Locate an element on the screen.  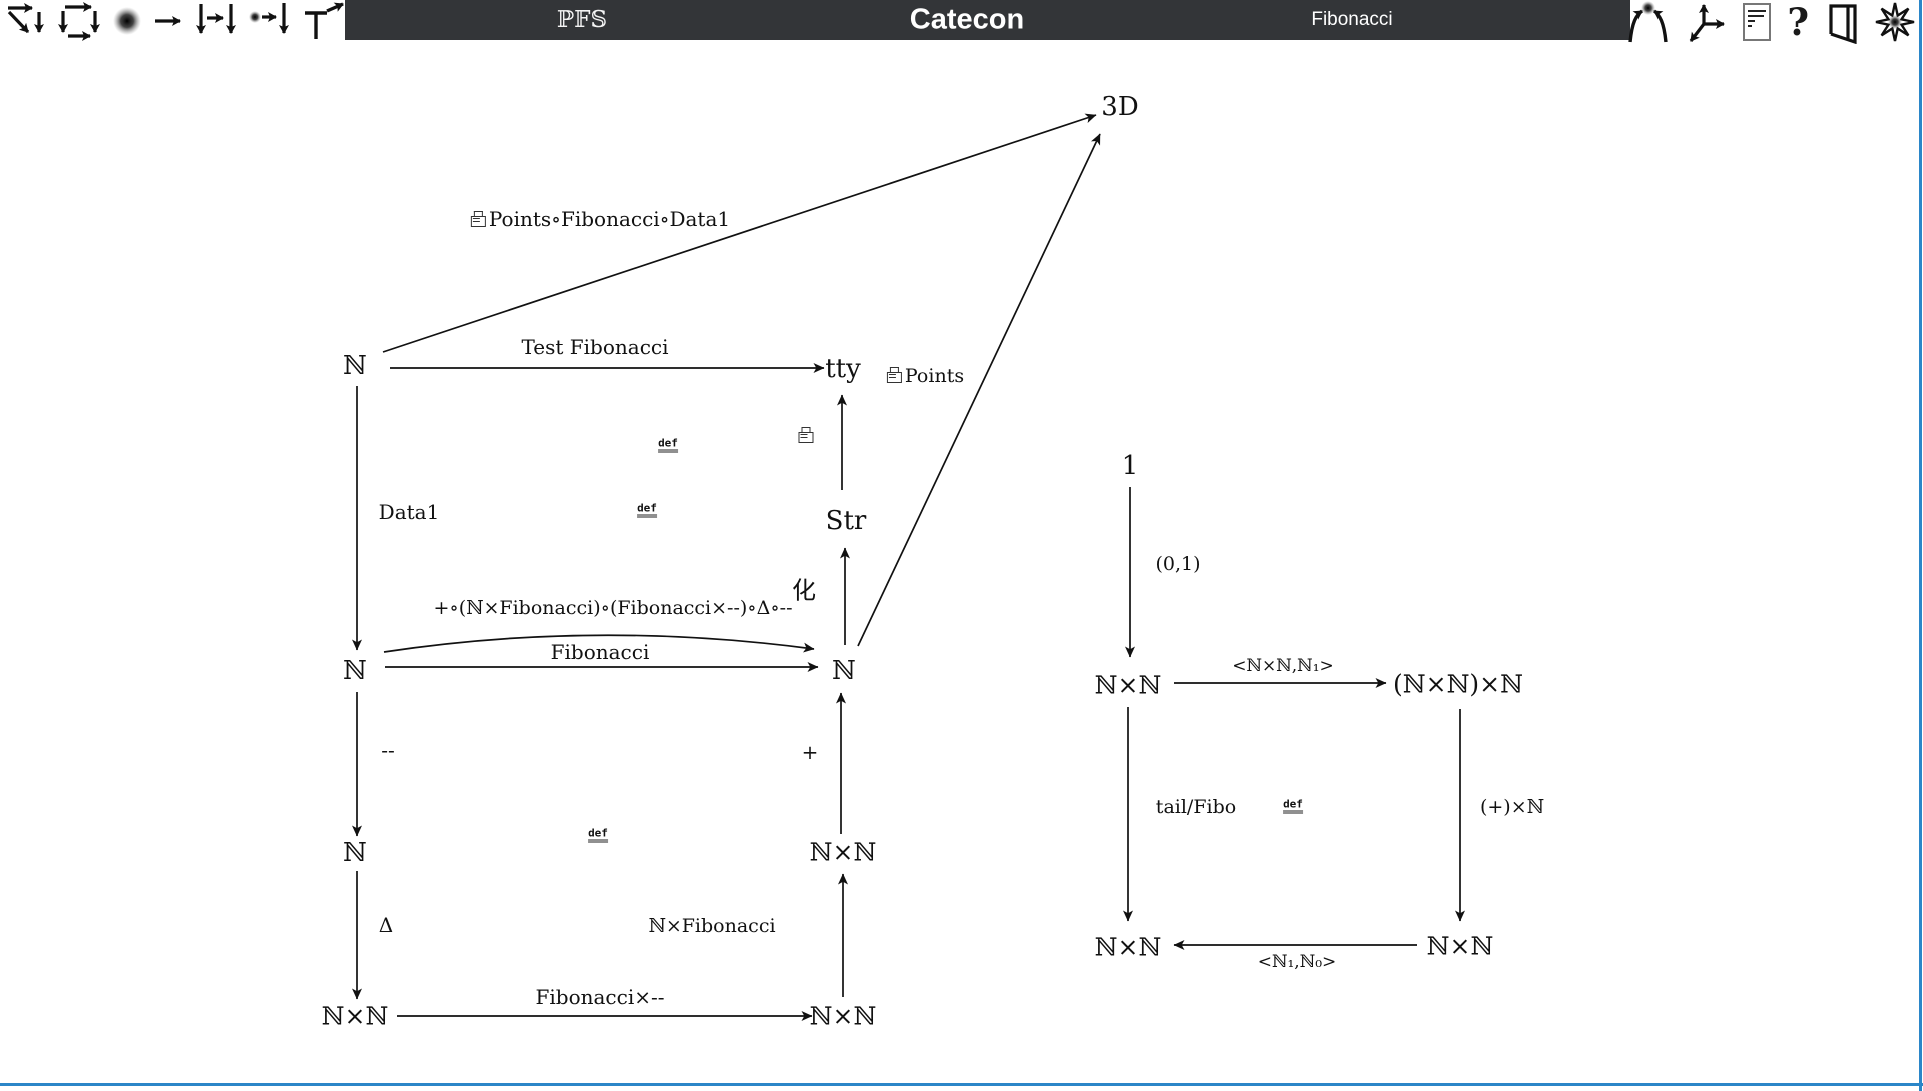
label-points-text: Points is located at coordinates (934, 376).